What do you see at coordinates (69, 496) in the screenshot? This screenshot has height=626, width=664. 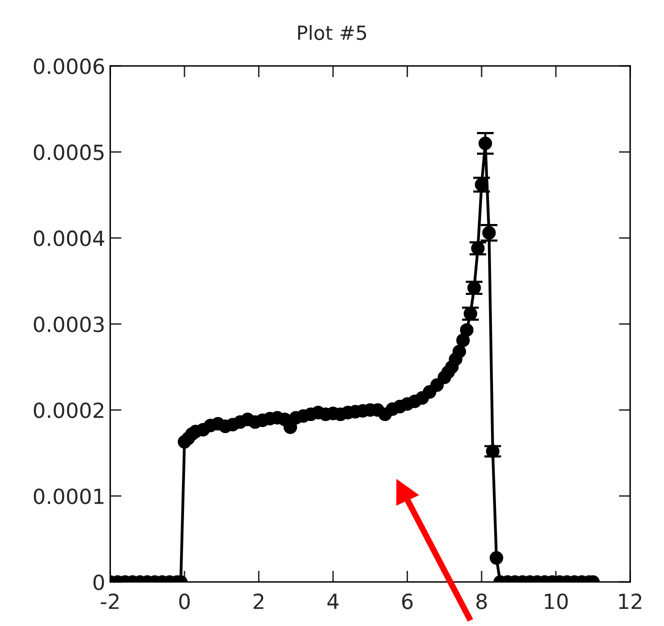 I see `y-tick-label: 0.0001` at bounding box center [69, 496].